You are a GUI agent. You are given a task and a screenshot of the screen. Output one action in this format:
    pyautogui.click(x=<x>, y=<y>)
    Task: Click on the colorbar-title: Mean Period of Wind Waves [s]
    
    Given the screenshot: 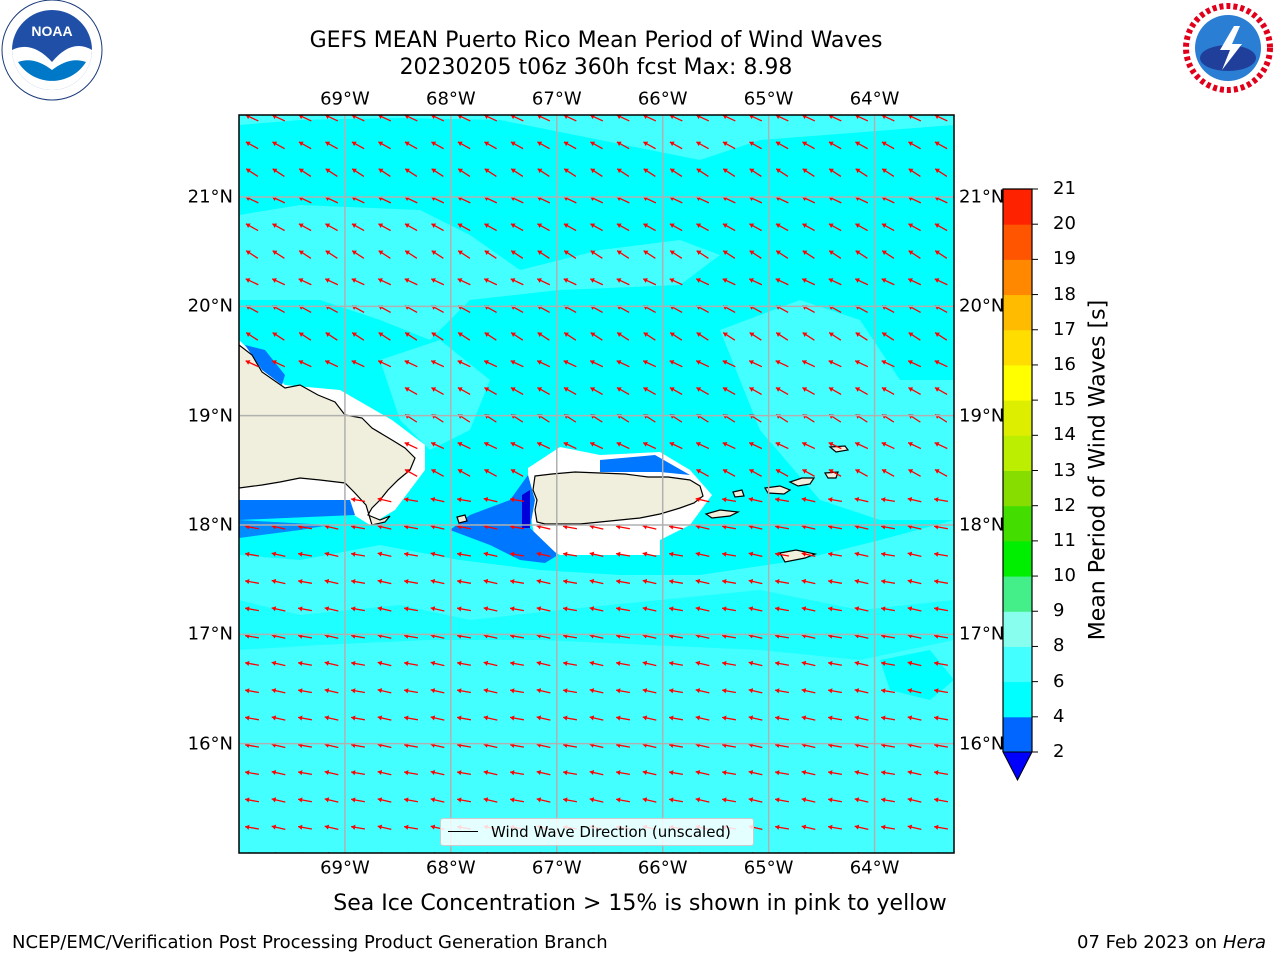 What is the action you would take?
    pyautogui.click(x=1098, y=470)
    